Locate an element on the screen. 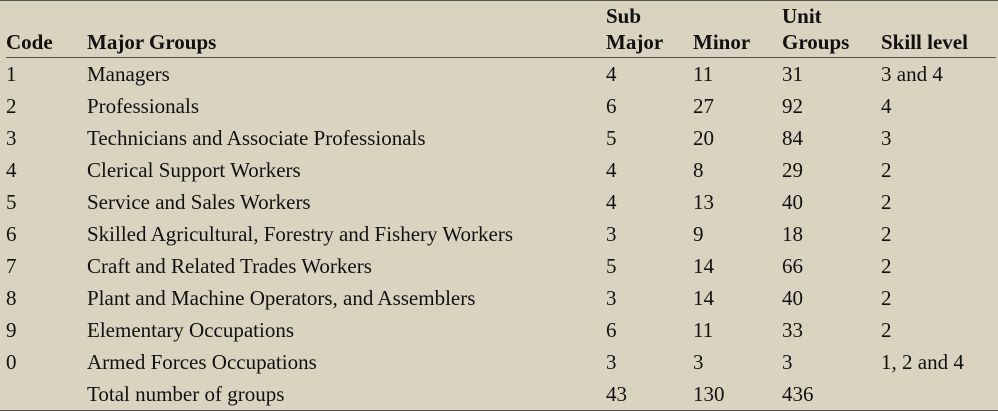  cell-major-group: Professionals is located at coordinates (143, 106).